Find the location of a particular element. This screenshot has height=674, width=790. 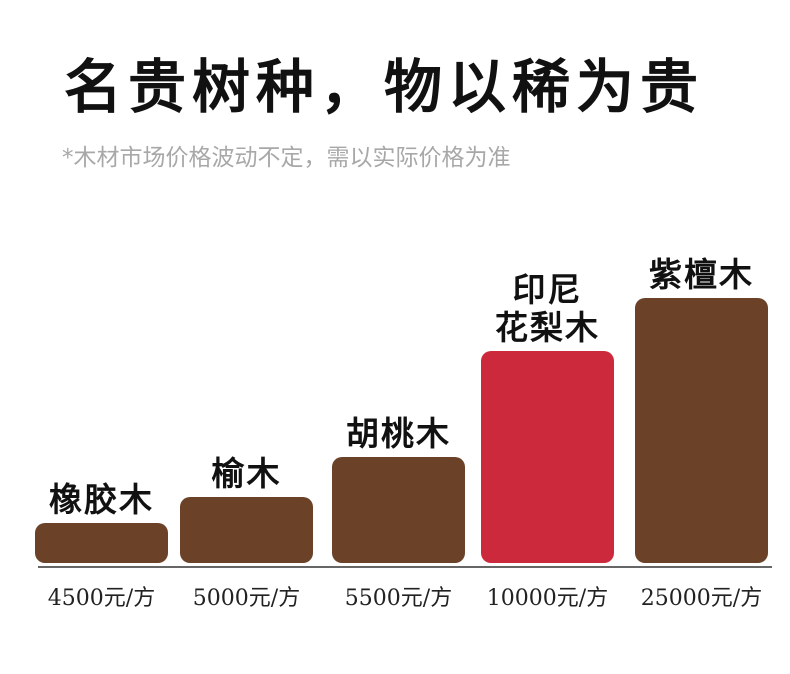

price-label-3: 10000元/方 is located at coordinates (547, 598).